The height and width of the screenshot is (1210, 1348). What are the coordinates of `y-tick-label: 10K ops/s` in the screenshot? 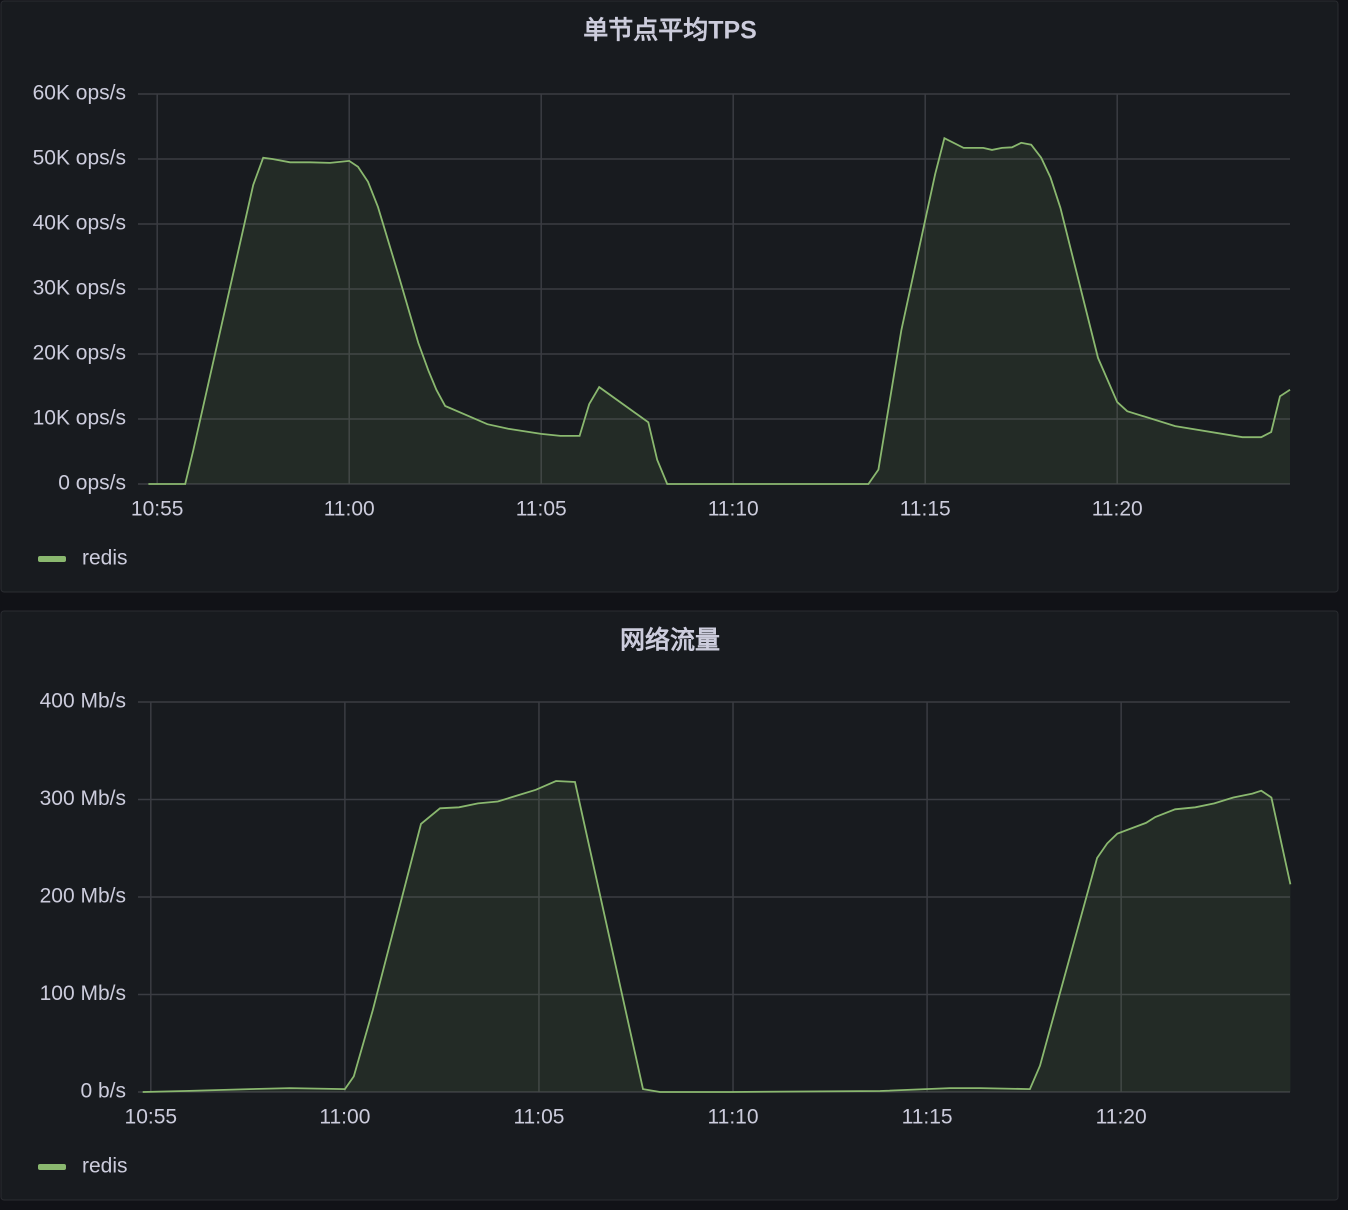 It's located at (79, 418).